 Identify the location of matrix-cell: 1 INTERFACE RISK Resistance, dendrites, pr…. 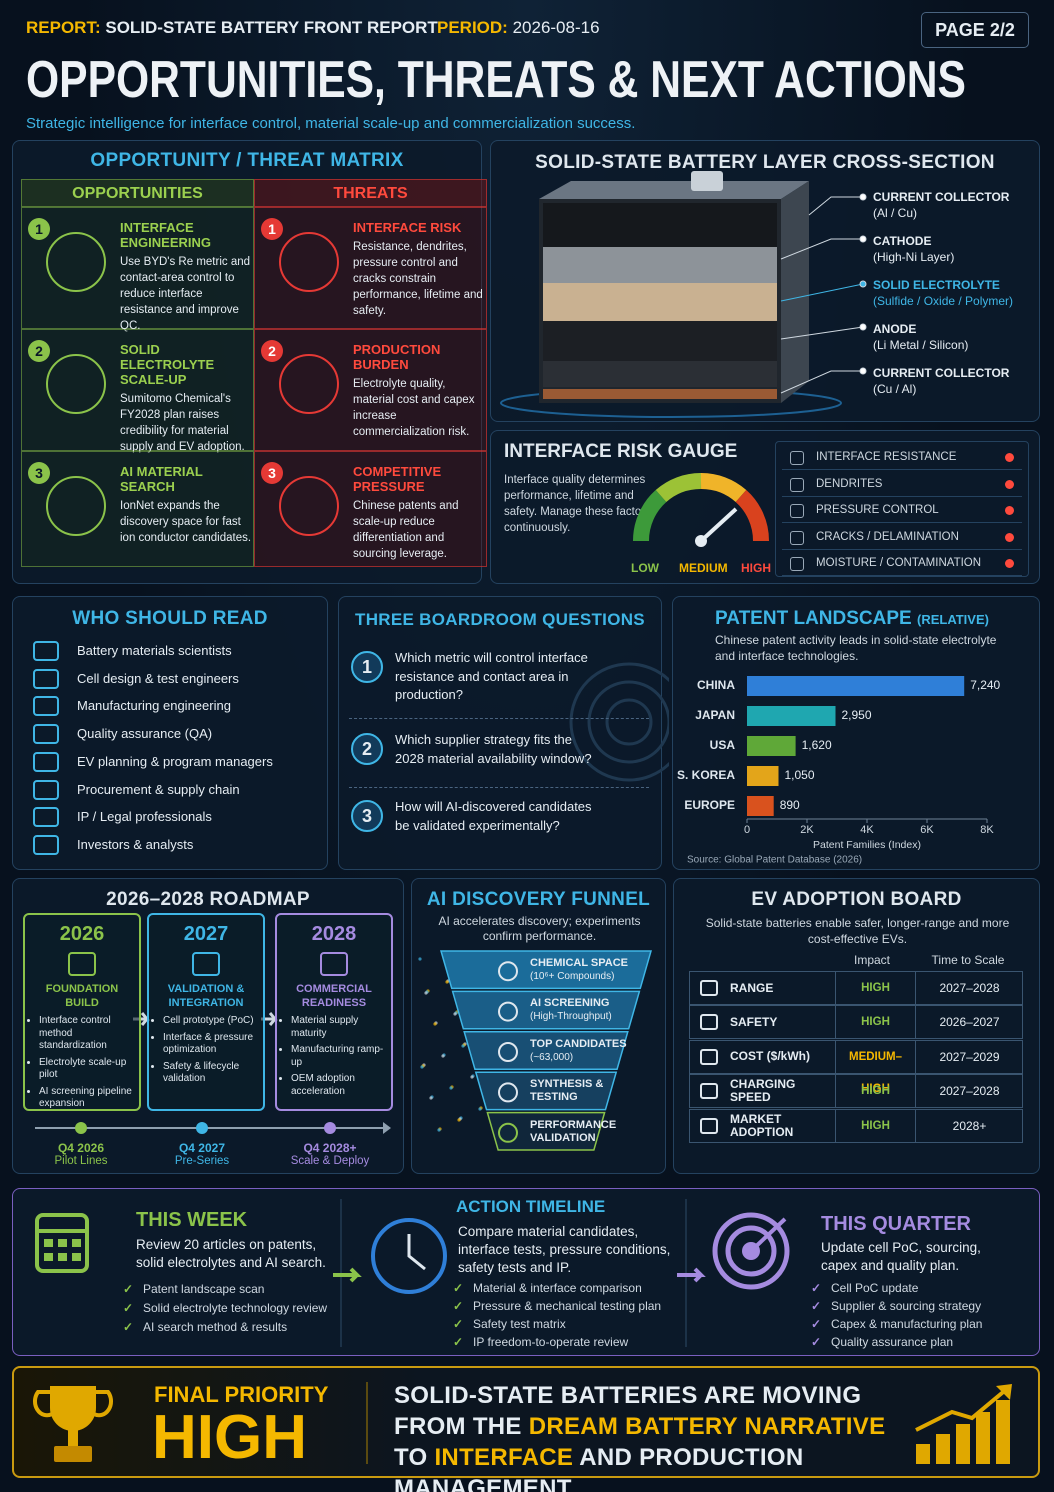
(370, 268).